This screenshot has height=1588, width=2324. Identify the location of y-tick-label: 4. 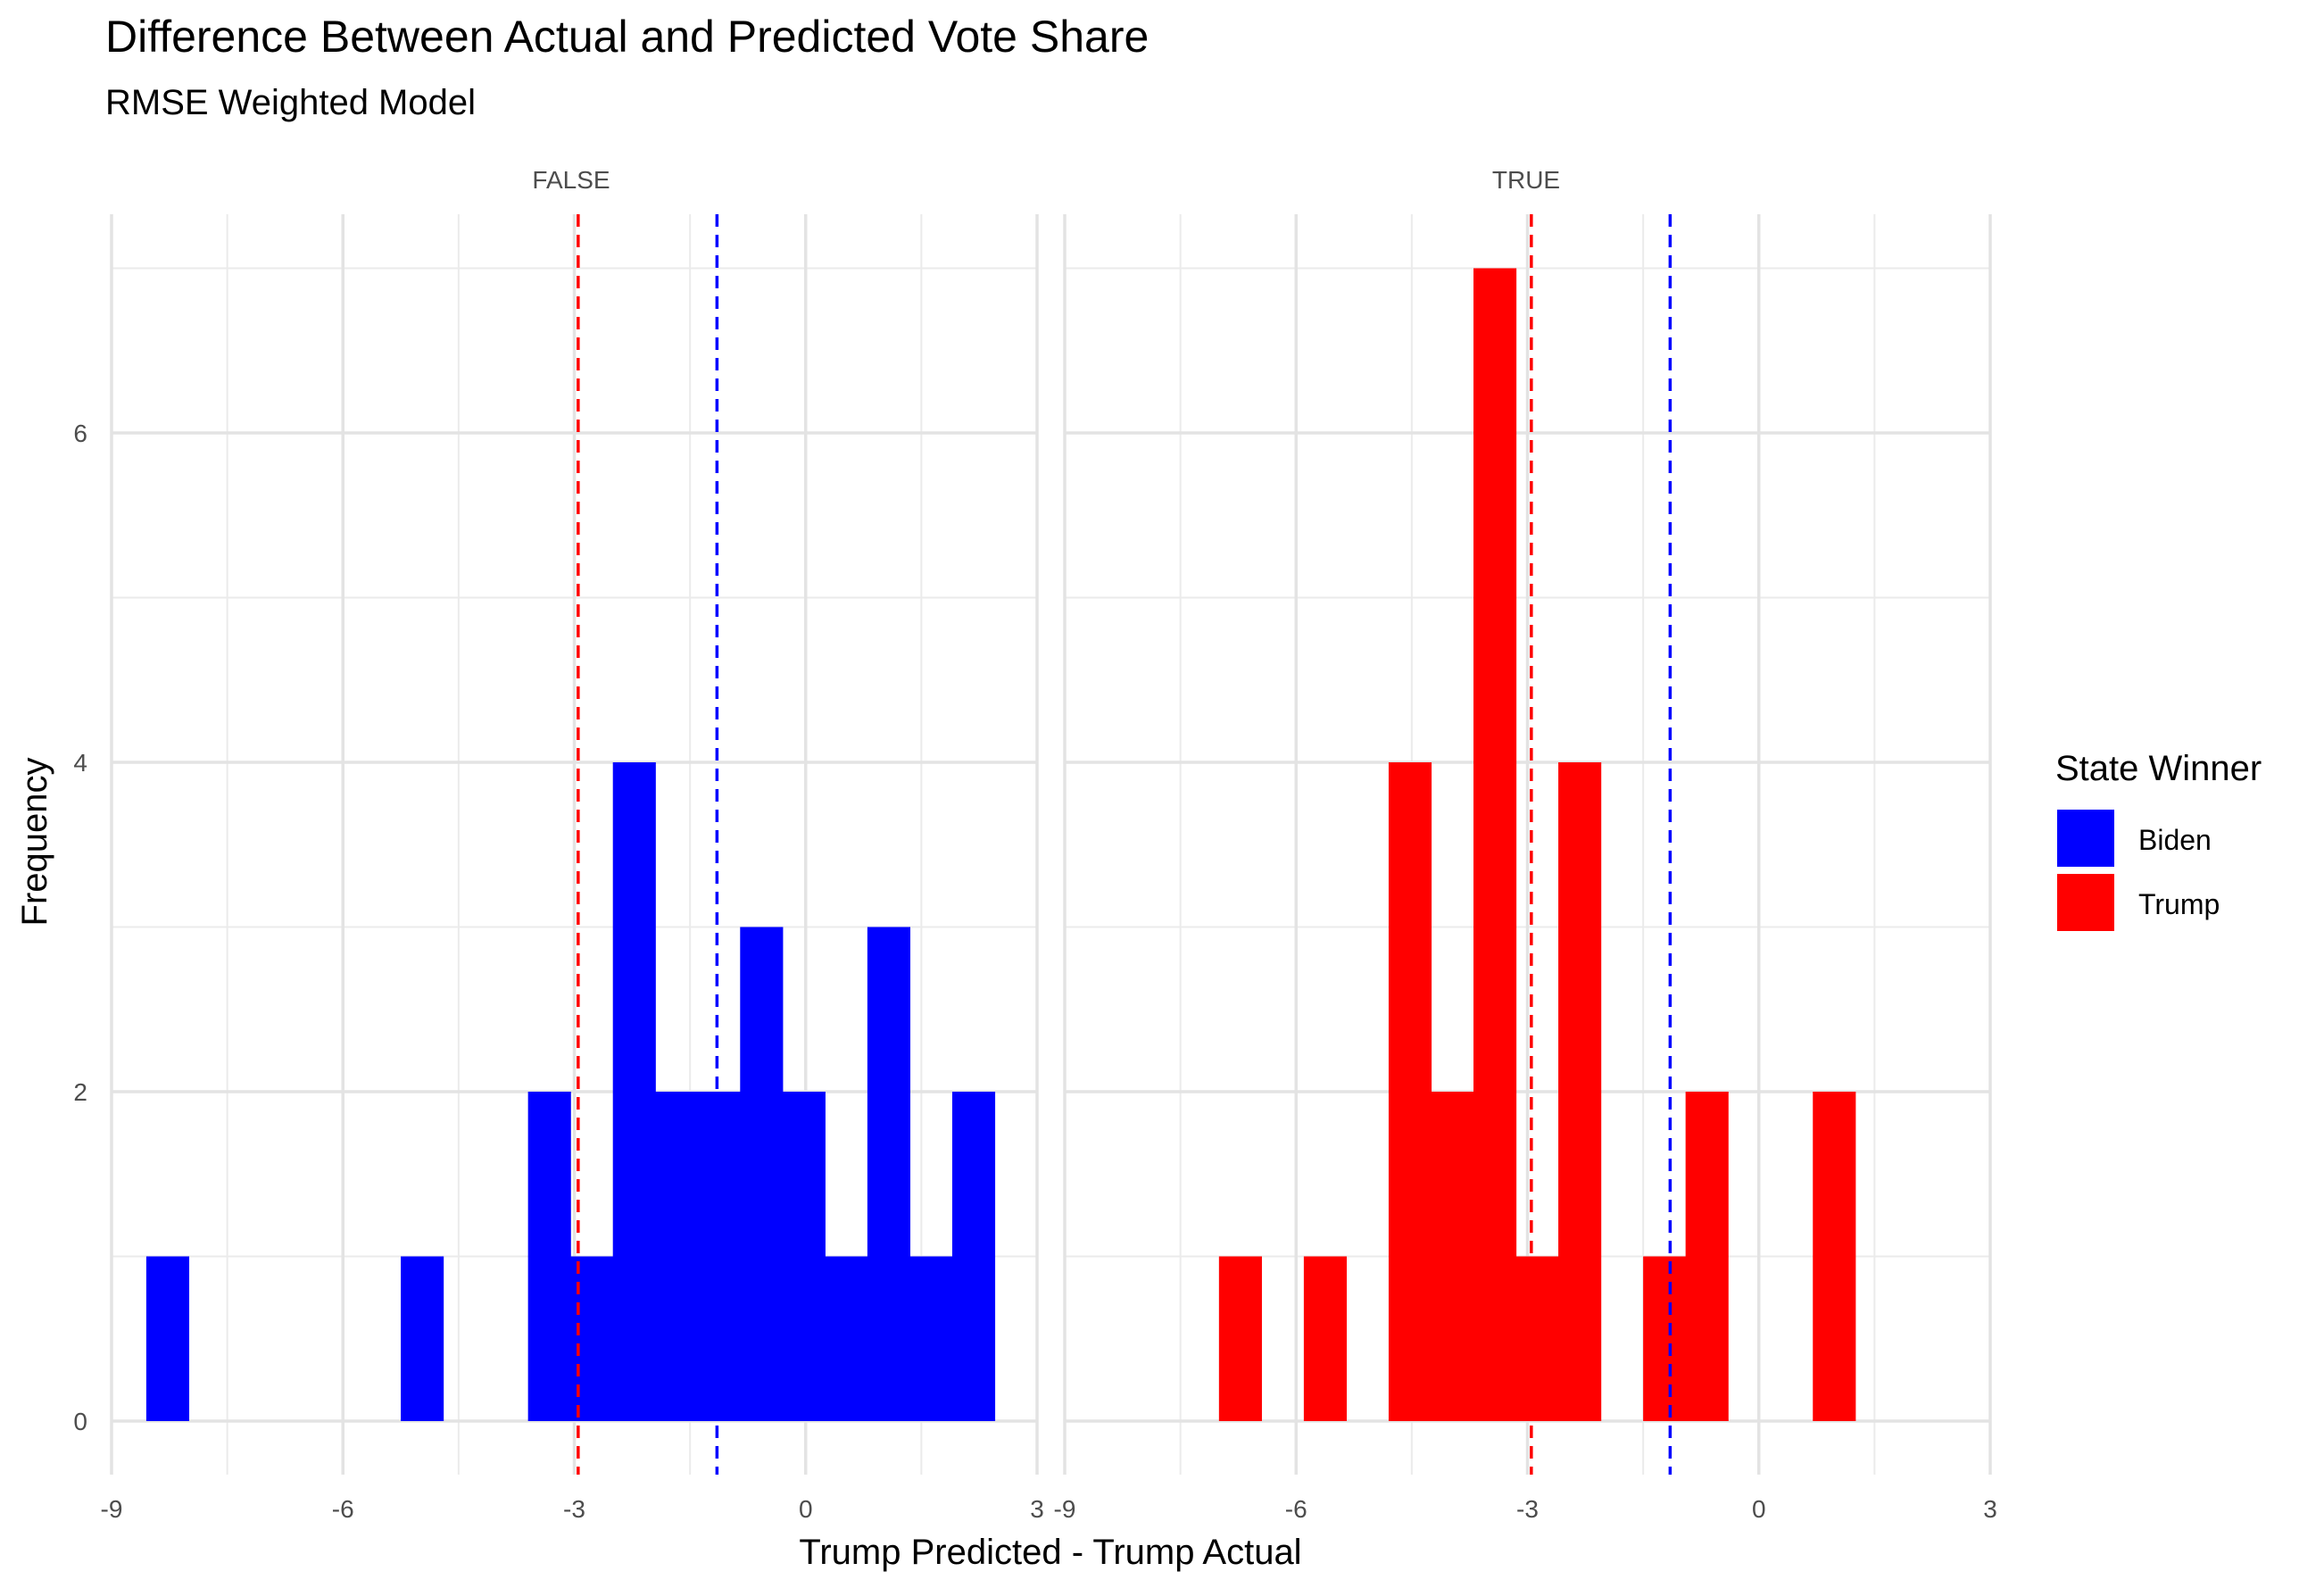
(80, 763).